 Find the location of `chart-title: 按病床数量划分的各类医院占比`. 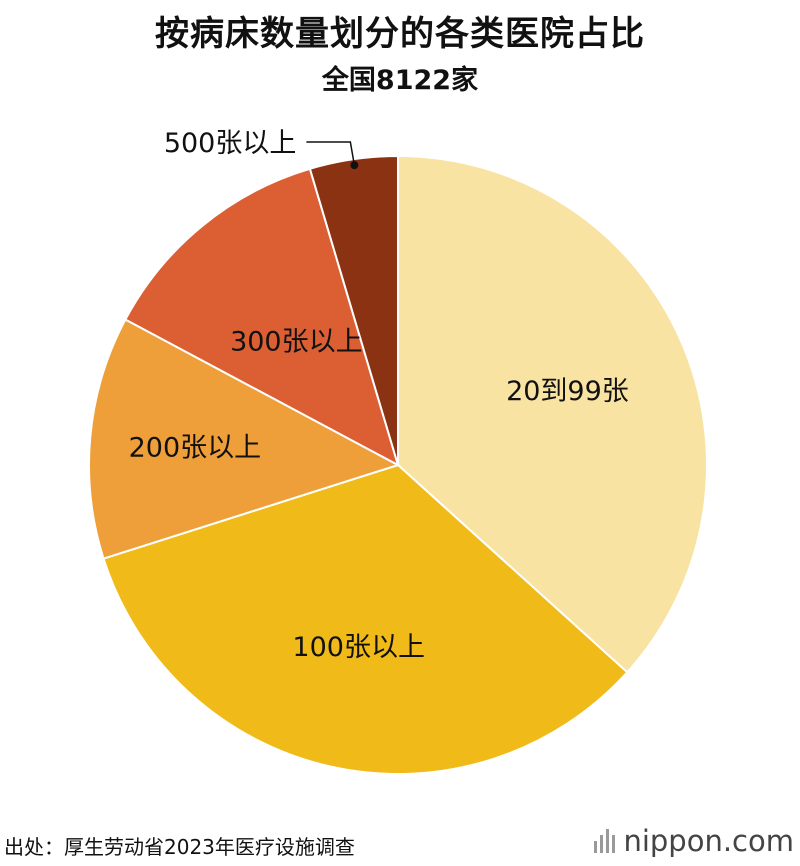

chart-title: 按病床数量划分的各类医院占比 is located at coordinates (400, 34).